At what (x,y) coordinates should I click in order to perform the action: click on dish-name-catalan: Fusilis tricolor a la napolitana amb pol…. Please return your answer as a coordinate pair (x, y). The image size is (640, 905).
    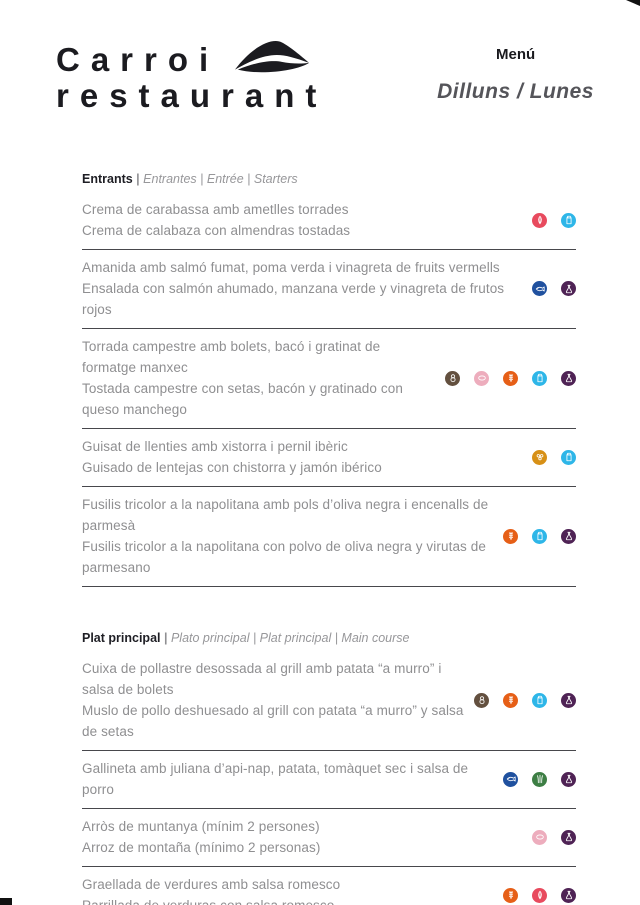
    Looking at the image, I should click on (285, 515).